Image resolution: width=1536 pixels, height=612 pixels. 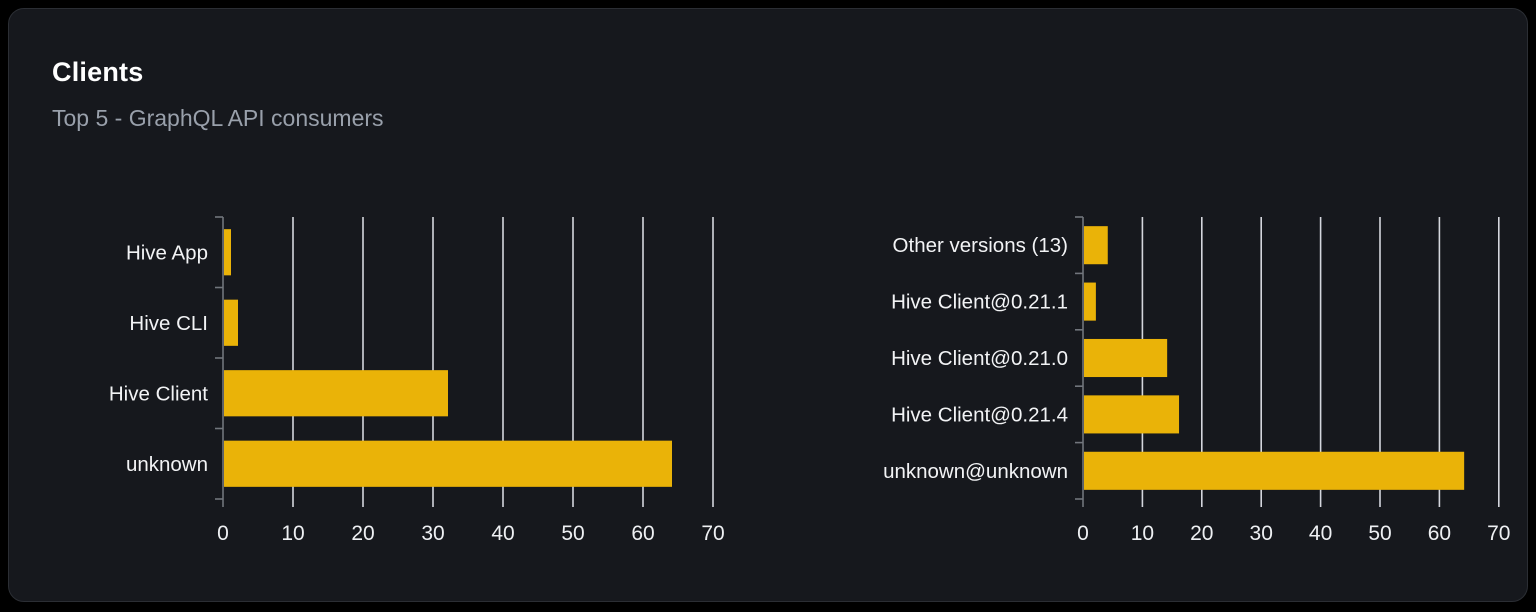 I want to click on category-label: Hive Client, so click(x=158, y=393).